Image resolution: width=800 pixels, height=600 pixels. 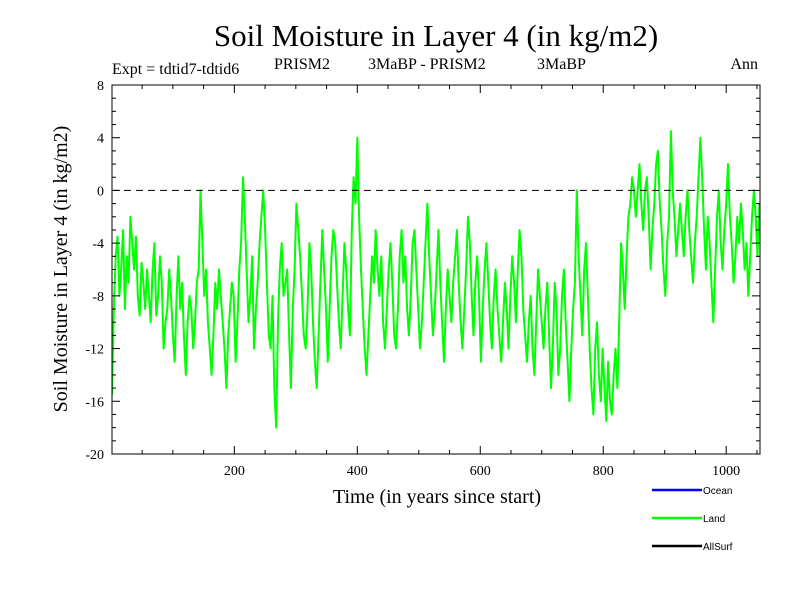 I want to click on x-tick-label: 400, so click(x=357, y=471).